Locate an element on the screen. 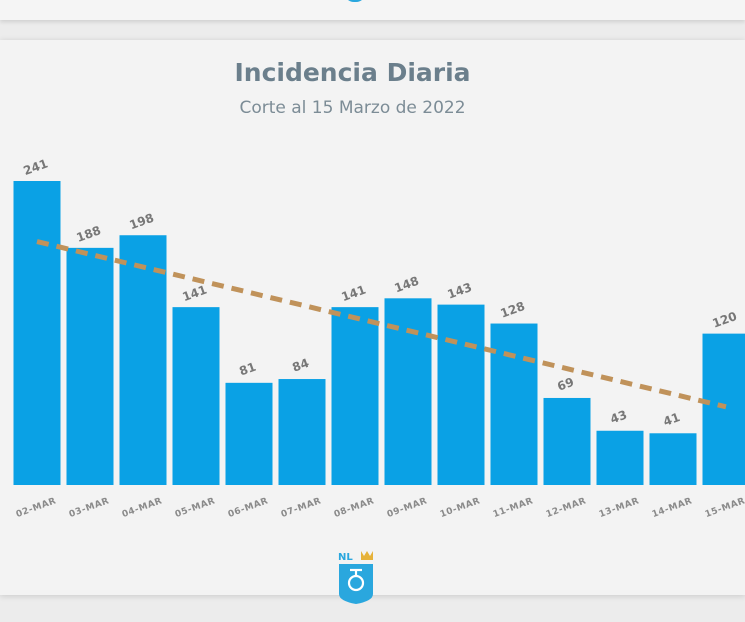 Image resolution: width=745 pixels, height=622 pixels. x-tick-label: 13-MAR is located at coordinates (619, 508).